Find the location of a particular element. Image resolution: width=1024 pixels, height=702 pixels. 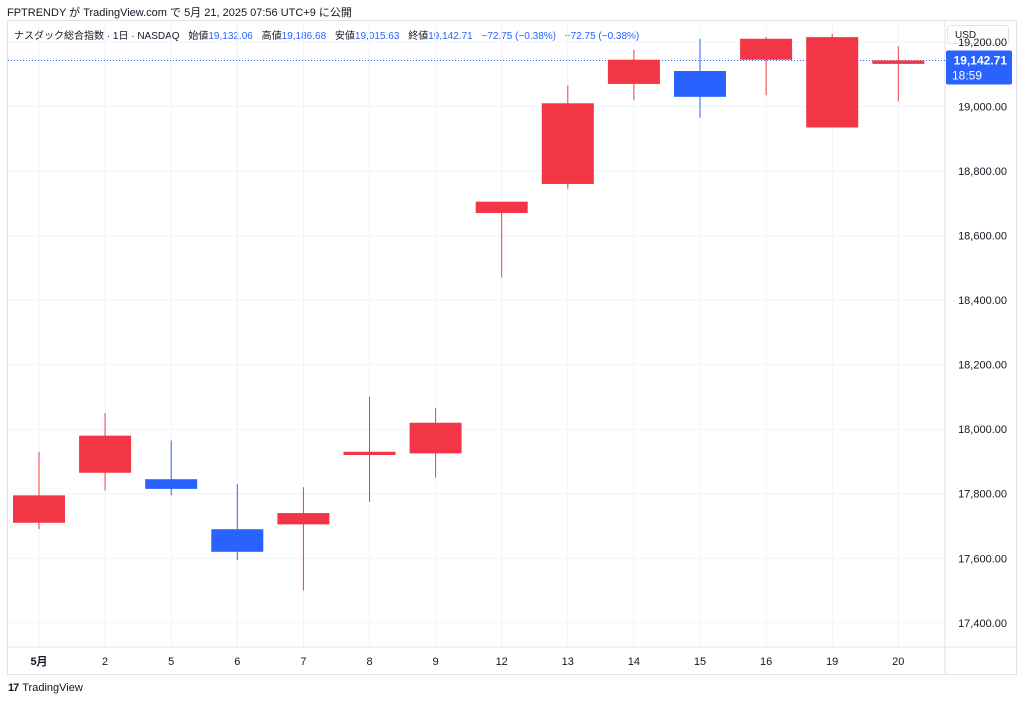

y-tick-label: 19,200.00 is located at coordinates (982, 43).